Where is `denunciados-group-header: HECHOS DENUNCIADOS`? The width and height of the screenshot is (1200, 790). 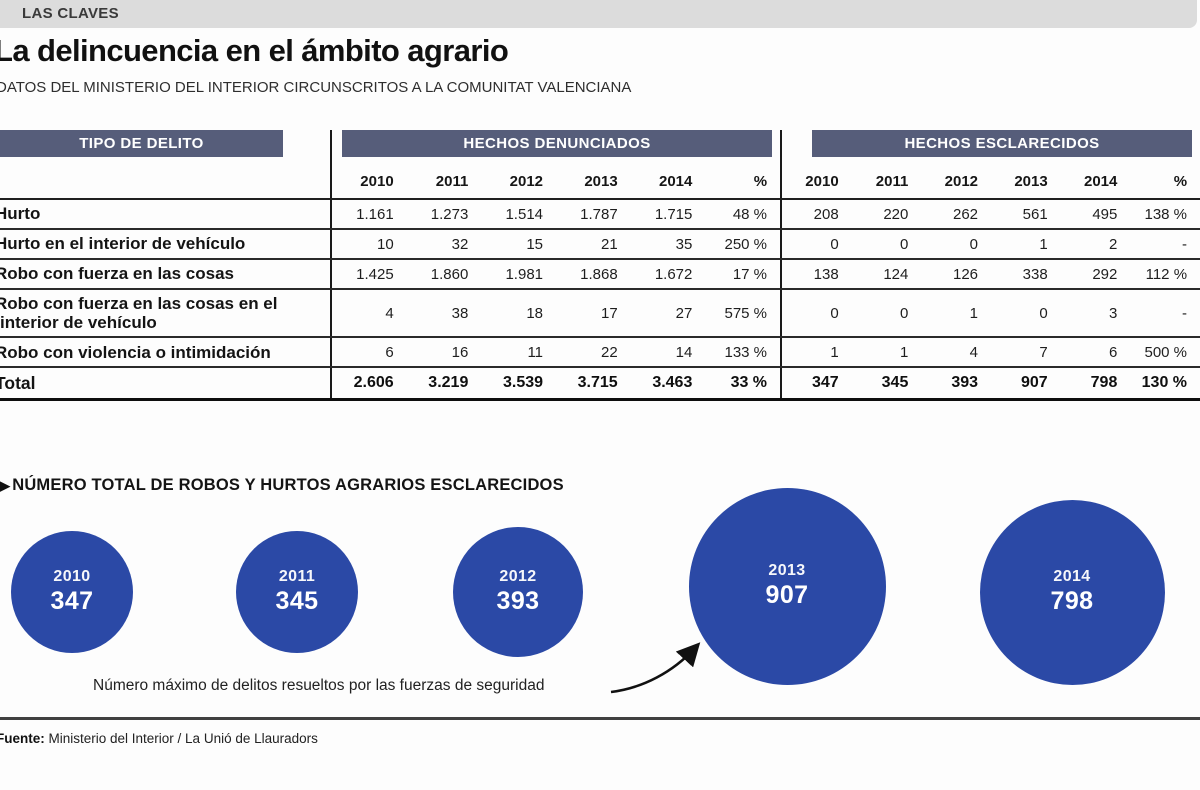
denunciados-group-header: HECHOS DENUNCIADOS is located at coordinates (557, 143).